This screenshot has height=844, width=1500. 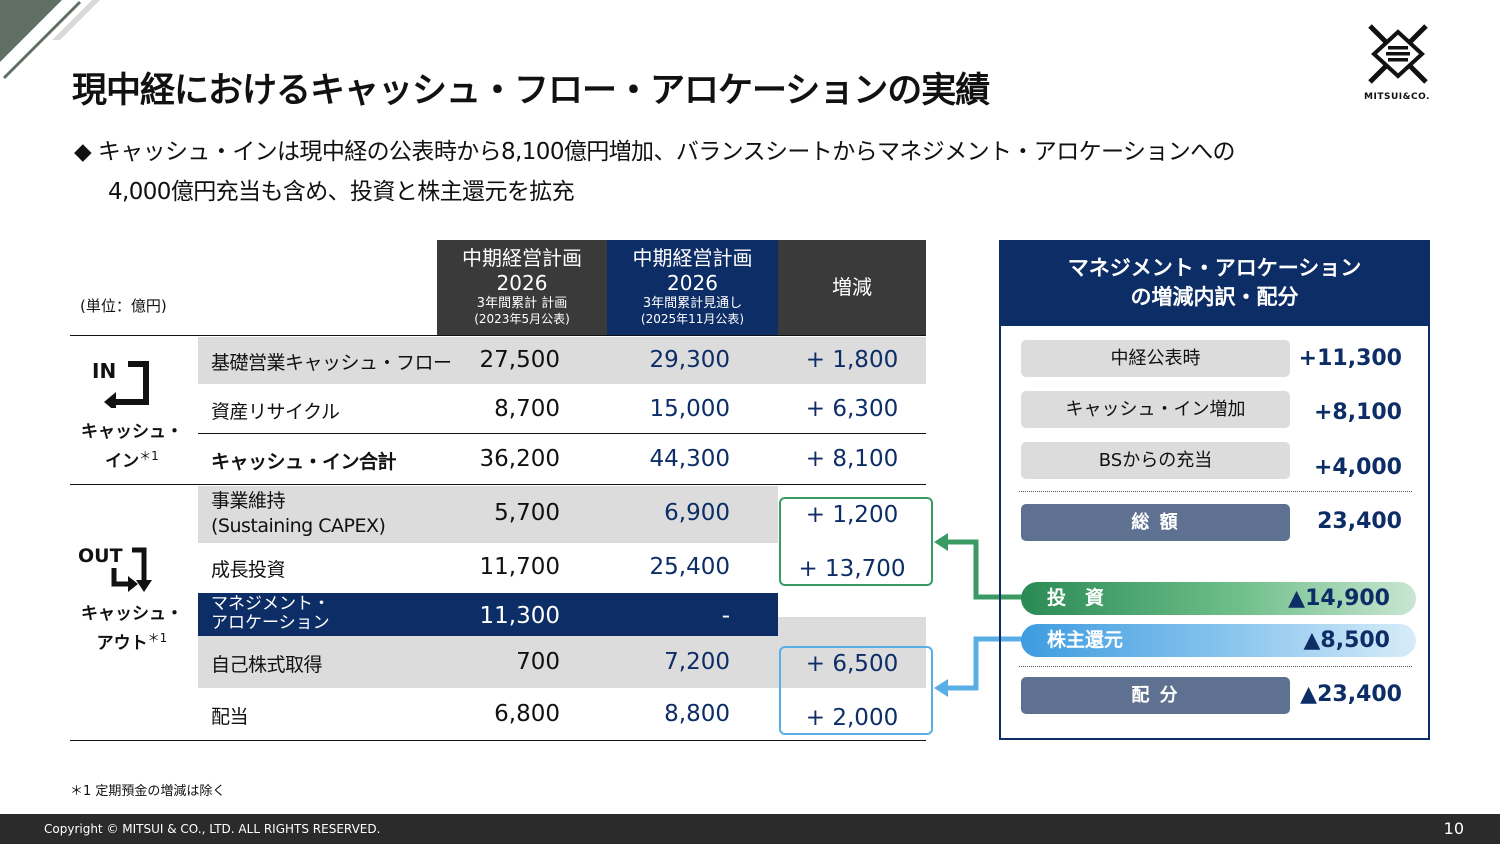 What do you see at coordinates (115, 568) in the screenshot?
I see `cash-out-icon: OUT` at bounding box center [115, 568].